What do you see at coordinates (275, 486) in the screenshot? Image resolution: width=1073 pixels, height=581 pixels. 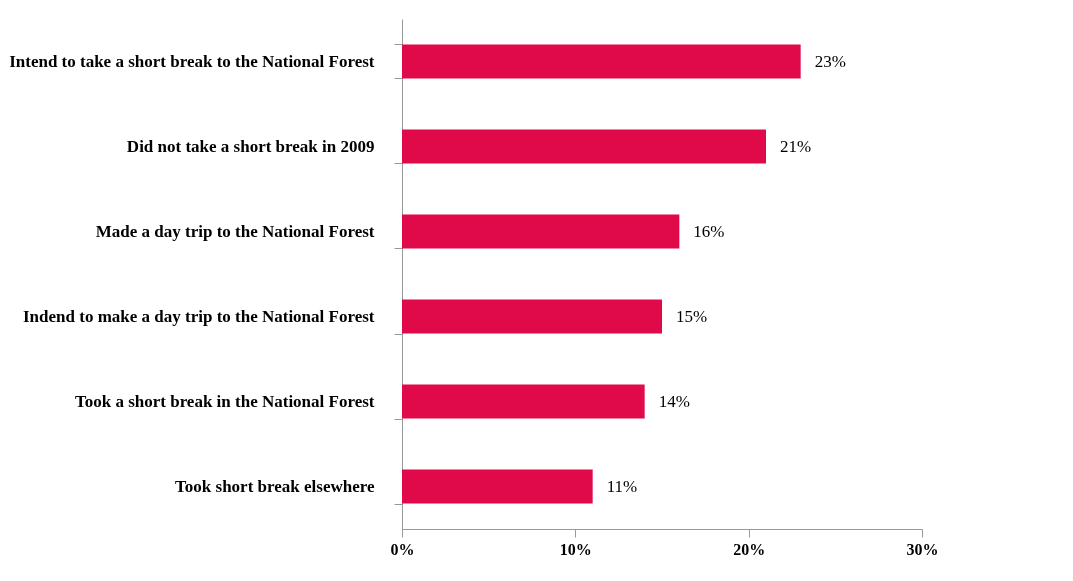 I see `y-tick-label: Took short break elsewhere` at bounding box center [275, 486].